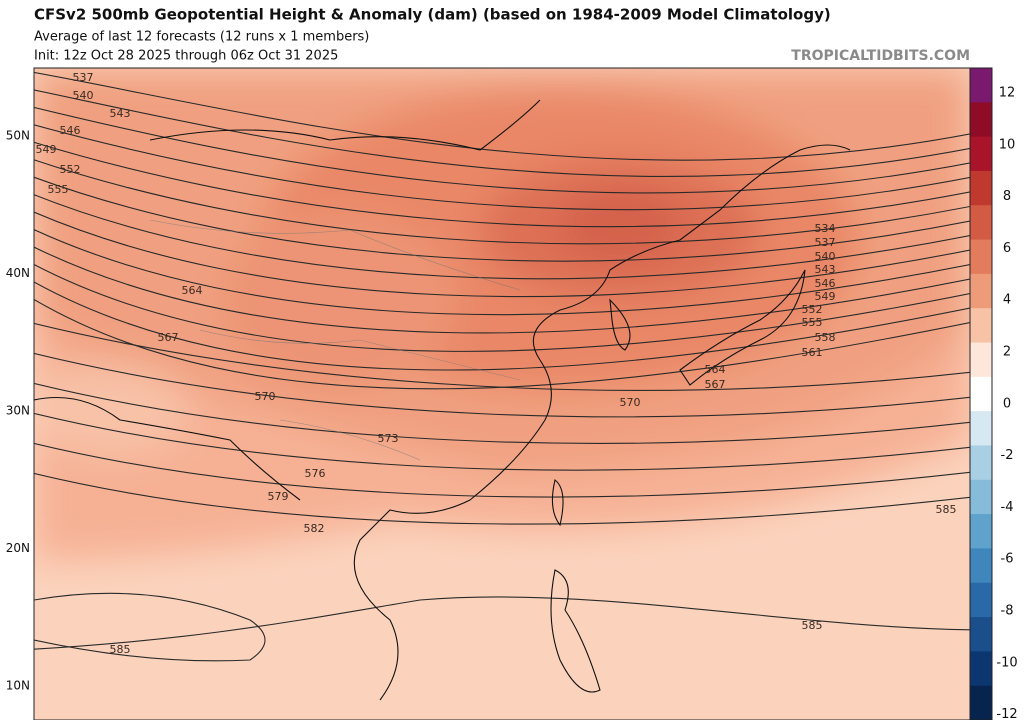 Image resolution: width=1024 pixels, height=720 pixels. Describe the element at coordinates (1007, 352) in the screenshot. I see `colorbar-tick-label: 2` at that location.